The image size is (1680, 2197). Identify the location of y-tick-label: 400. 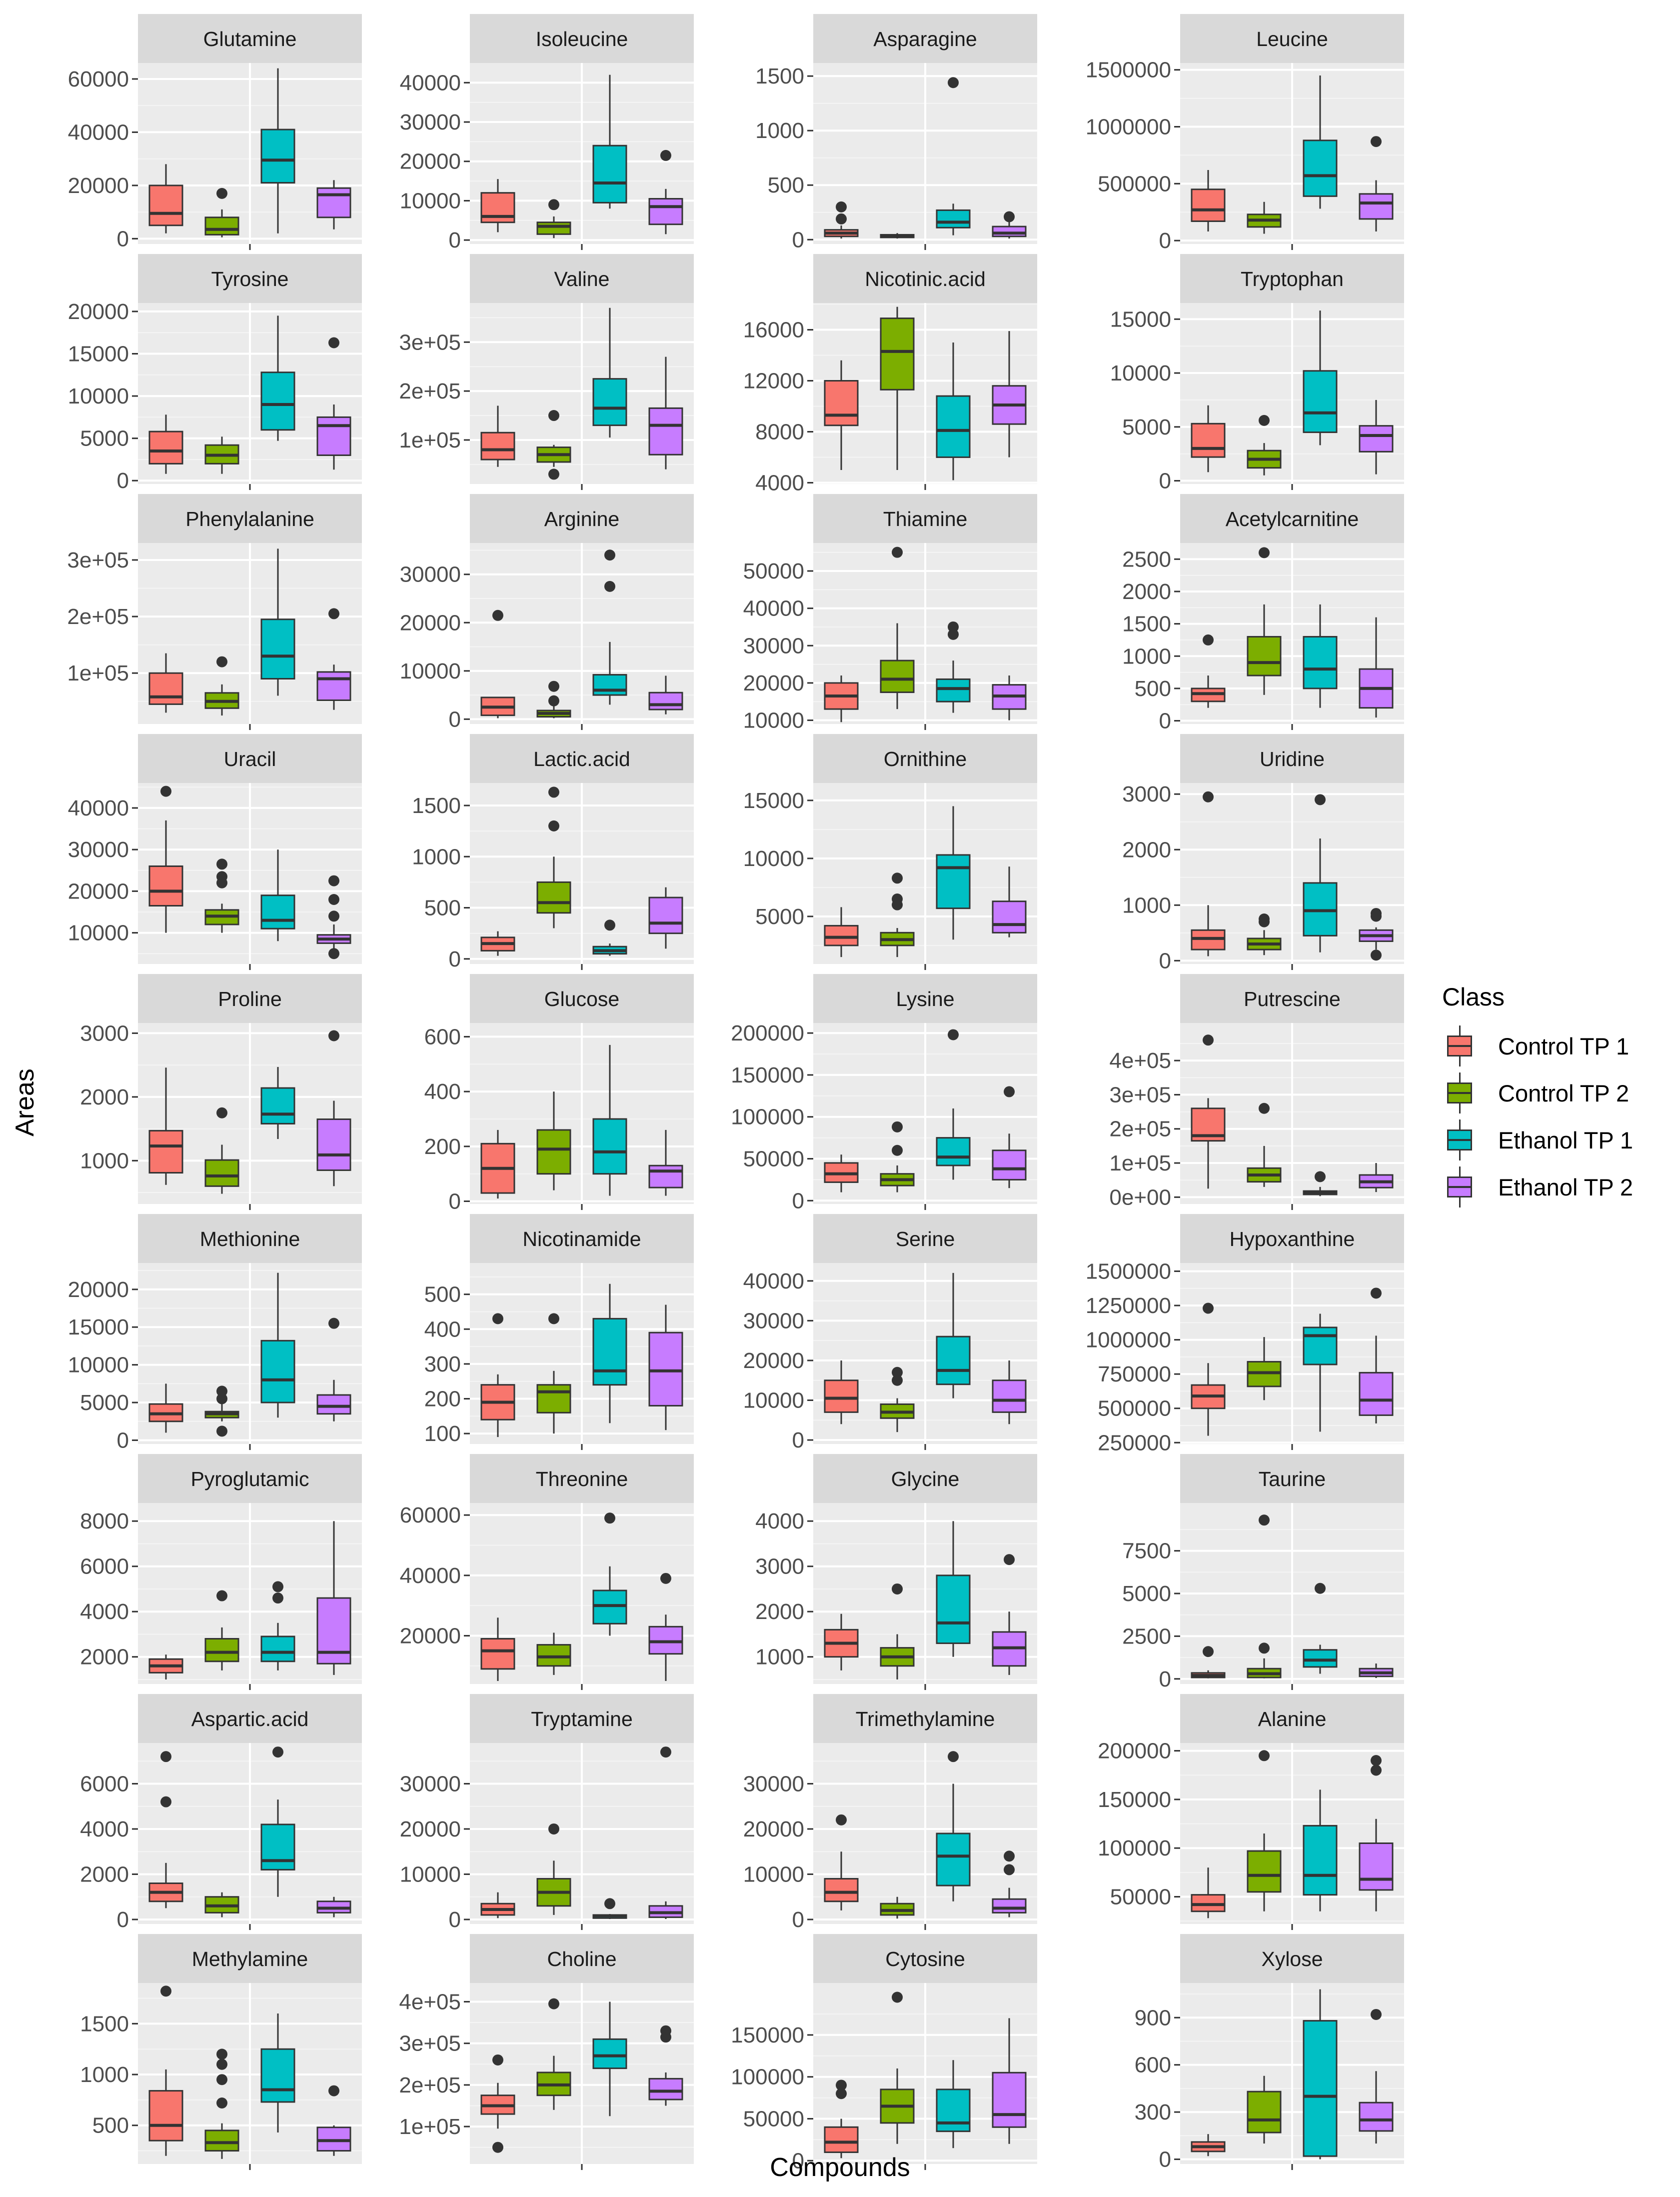
(443, 1329).